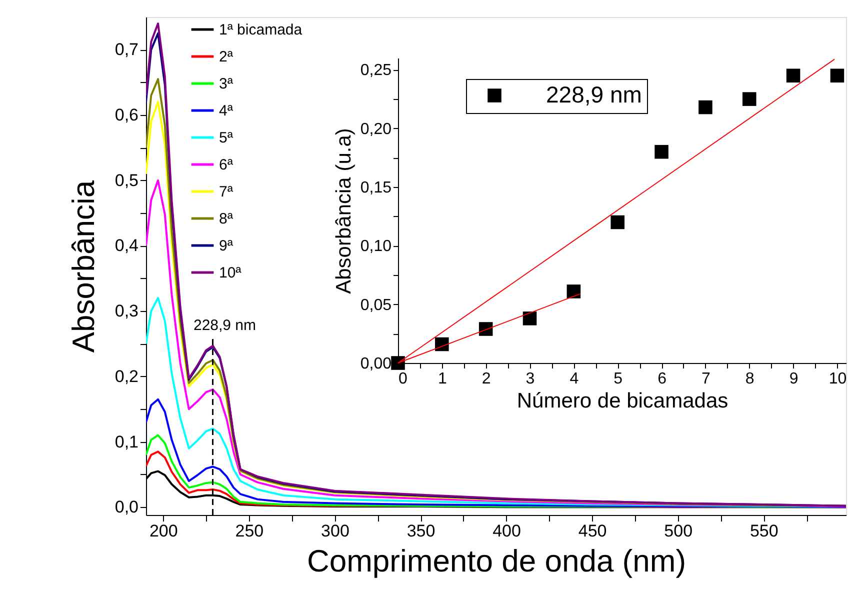  Describe the element at coordinates (226, 138) in the screenshot. I see `legend-label: 5ª` at that location.